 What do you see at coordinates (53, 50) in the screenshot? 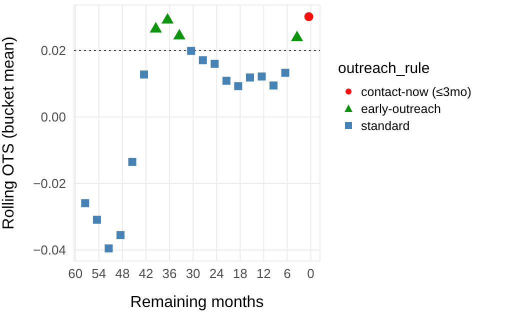
I see `y-tick-label: 0.02` at bounding box center [53, 50].